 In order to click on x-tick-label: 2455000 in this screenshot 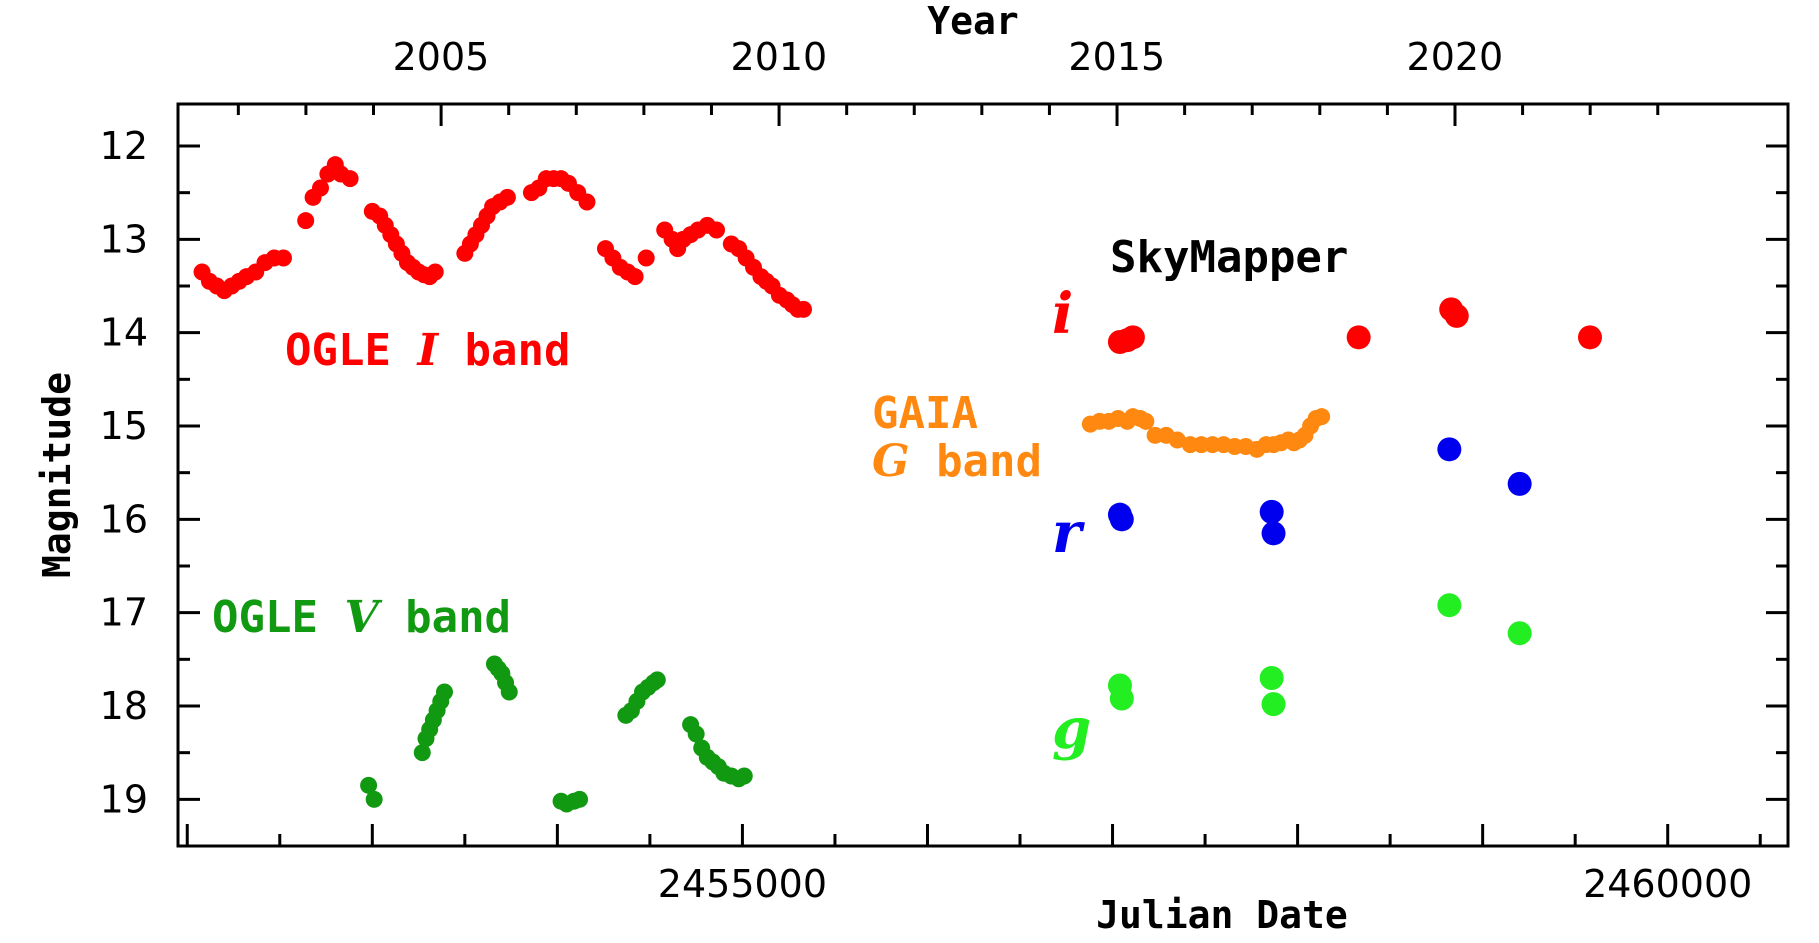, I will do `click(742, 884)`.